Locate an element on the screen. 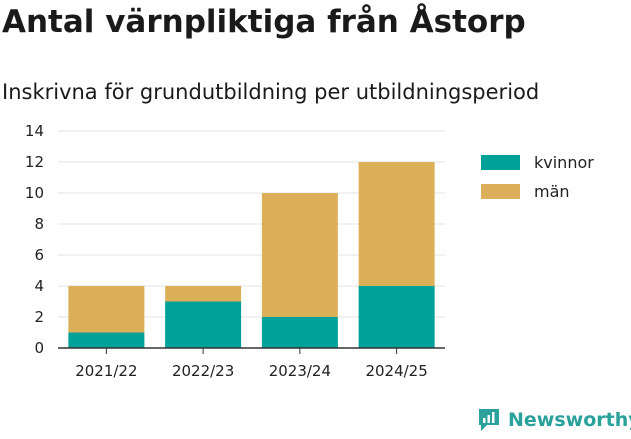 The image size is (631, 439). legend-swatch-man is located at coordinates (500, 191).